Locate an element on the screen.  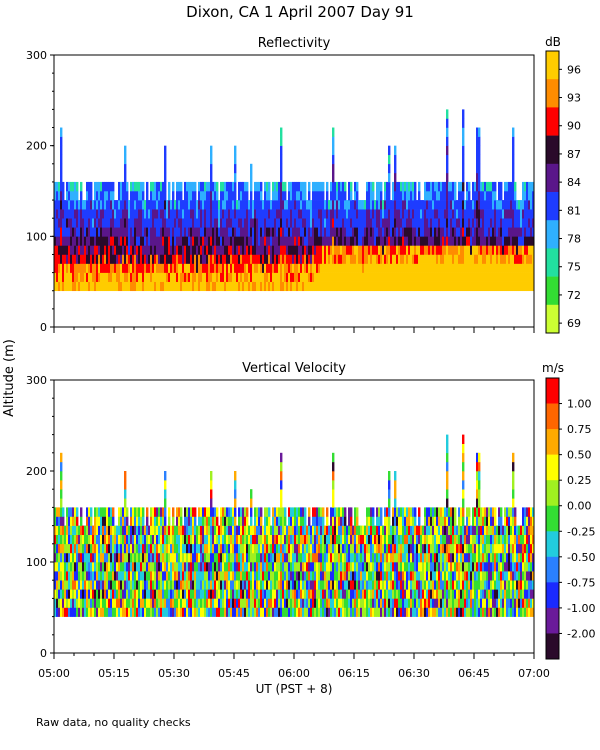
colorbar-tick-label: 81 is located at coordinates (574, 210).